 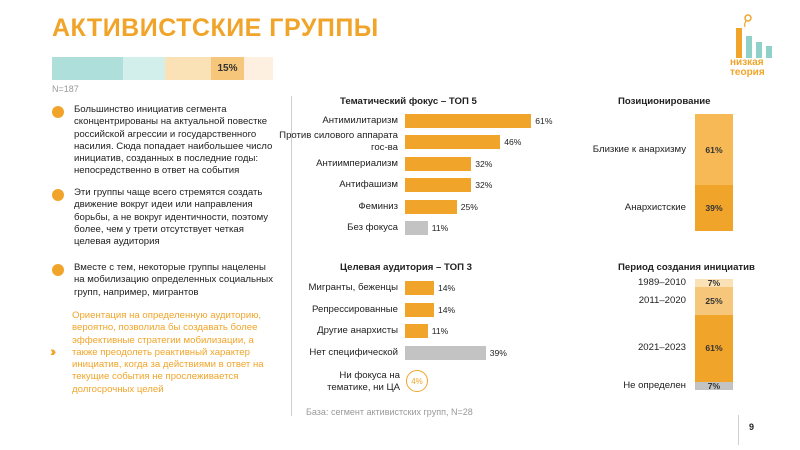 What do you see at coordinates (469, 206) in the screenshot?
I see `thematic-value: 25%` at bounding box center [469, 206].